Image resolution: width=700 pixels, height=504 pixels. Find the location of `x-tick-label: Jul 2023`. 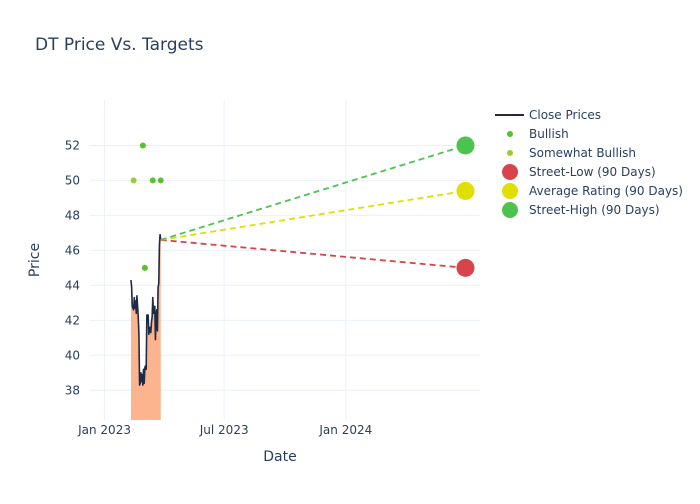

x-tick-label: Jul 2023 is located at coordinates (224, 430).